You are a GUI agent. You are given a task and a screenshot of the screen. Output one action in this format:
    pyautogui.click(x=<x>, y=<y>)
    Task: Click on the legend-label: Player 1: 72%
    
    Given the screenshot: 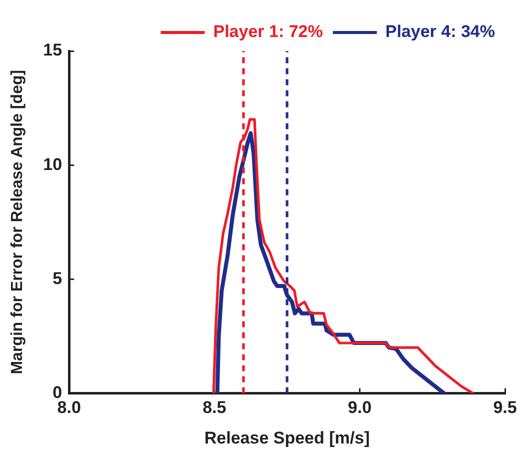 What is the action you would take?
    pyautogui.click(x=268, y=32)
    